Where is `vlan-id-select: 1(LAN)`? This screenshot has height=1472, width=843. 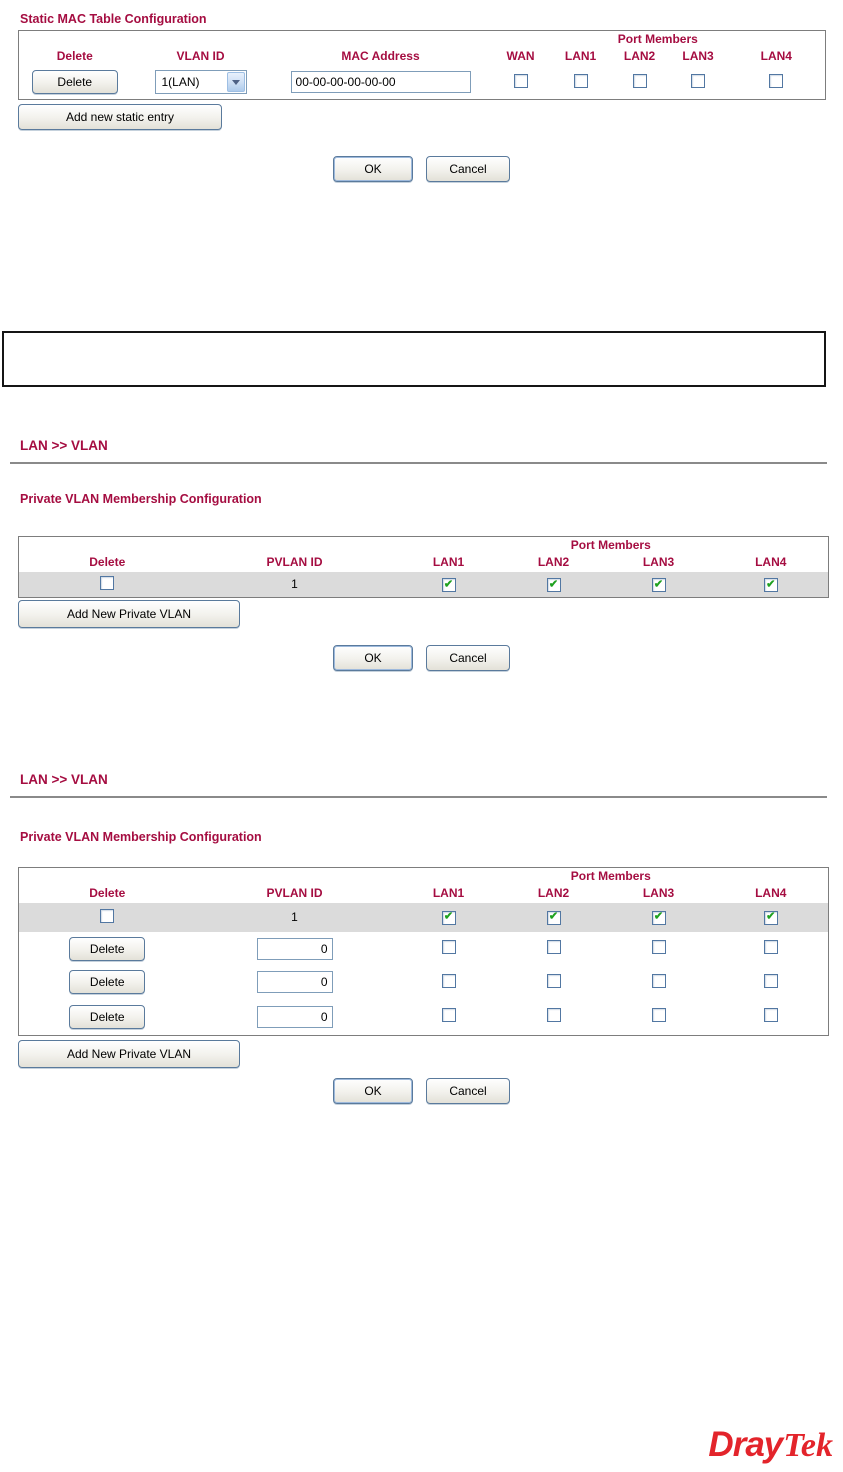
vlan-id-select: 1(LAN) is located at coordinates (200, 82).